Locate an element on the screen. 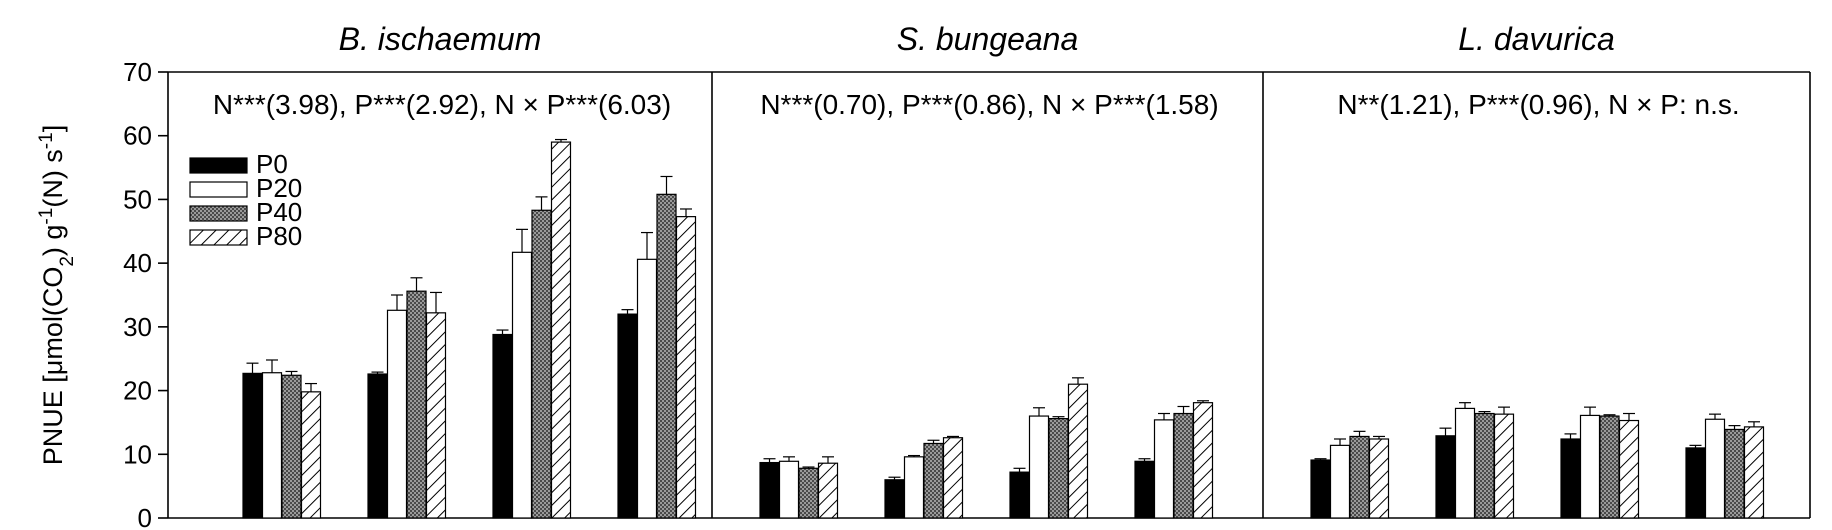  y-tick-label: 70 is located at coordinates (137, 72).